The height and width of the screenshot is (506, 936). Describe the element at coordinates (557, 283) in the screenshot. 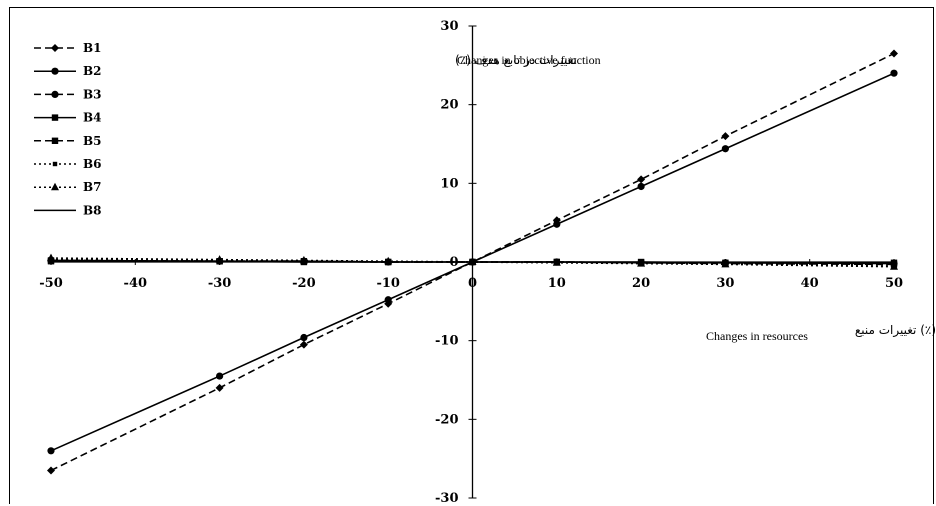

I see `x-tick-label: 10` at that location.